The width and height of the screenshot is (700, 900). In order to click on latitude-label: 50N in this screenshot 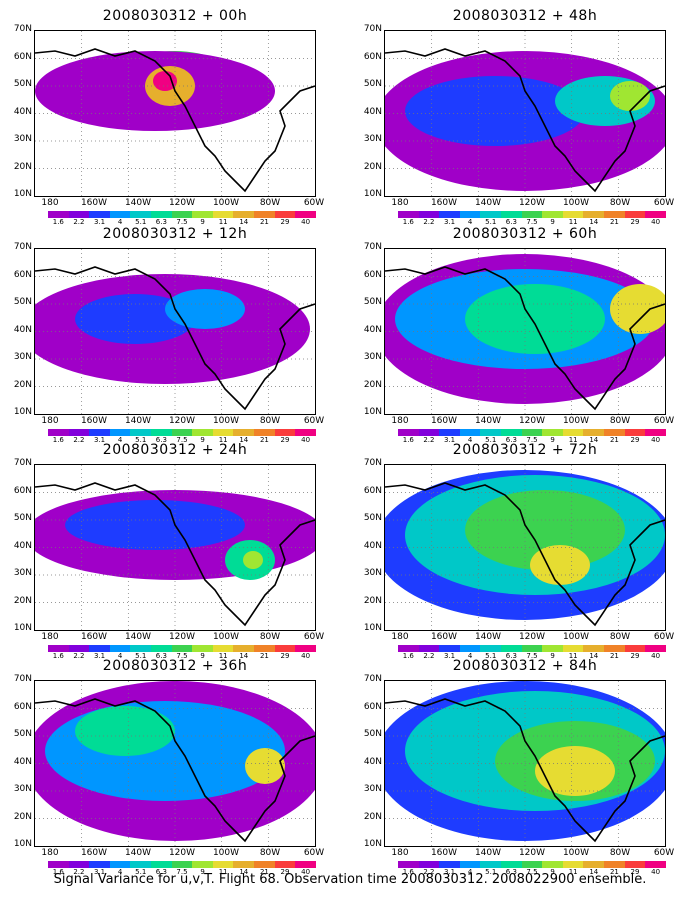, I will do `click(22, 518)`.